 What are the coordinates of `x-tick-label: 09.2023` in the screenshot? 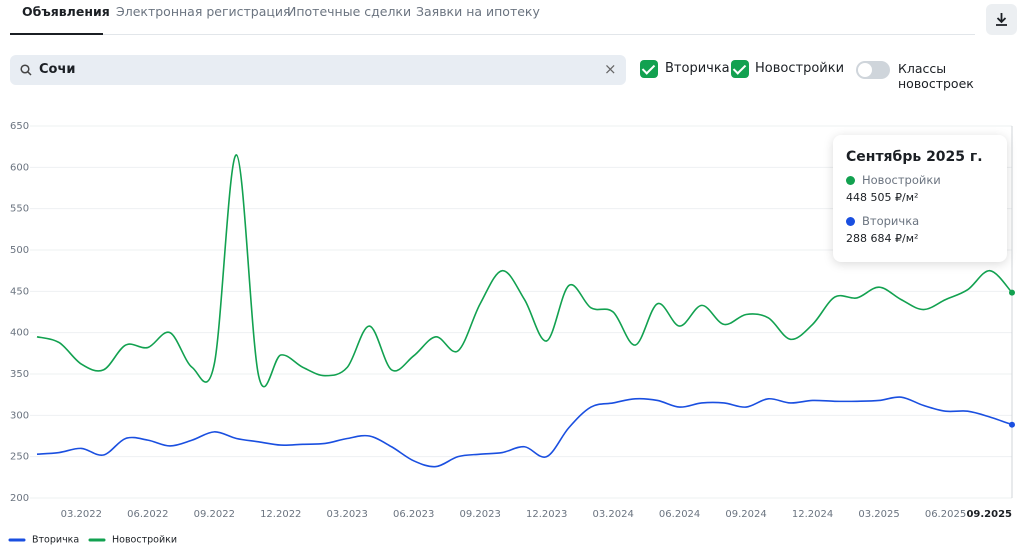 It's located at (480, 514).